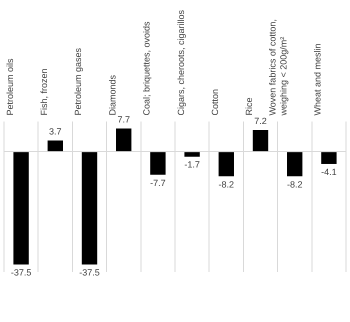  I want to click on data-label: 7.7, so click(123, 119).